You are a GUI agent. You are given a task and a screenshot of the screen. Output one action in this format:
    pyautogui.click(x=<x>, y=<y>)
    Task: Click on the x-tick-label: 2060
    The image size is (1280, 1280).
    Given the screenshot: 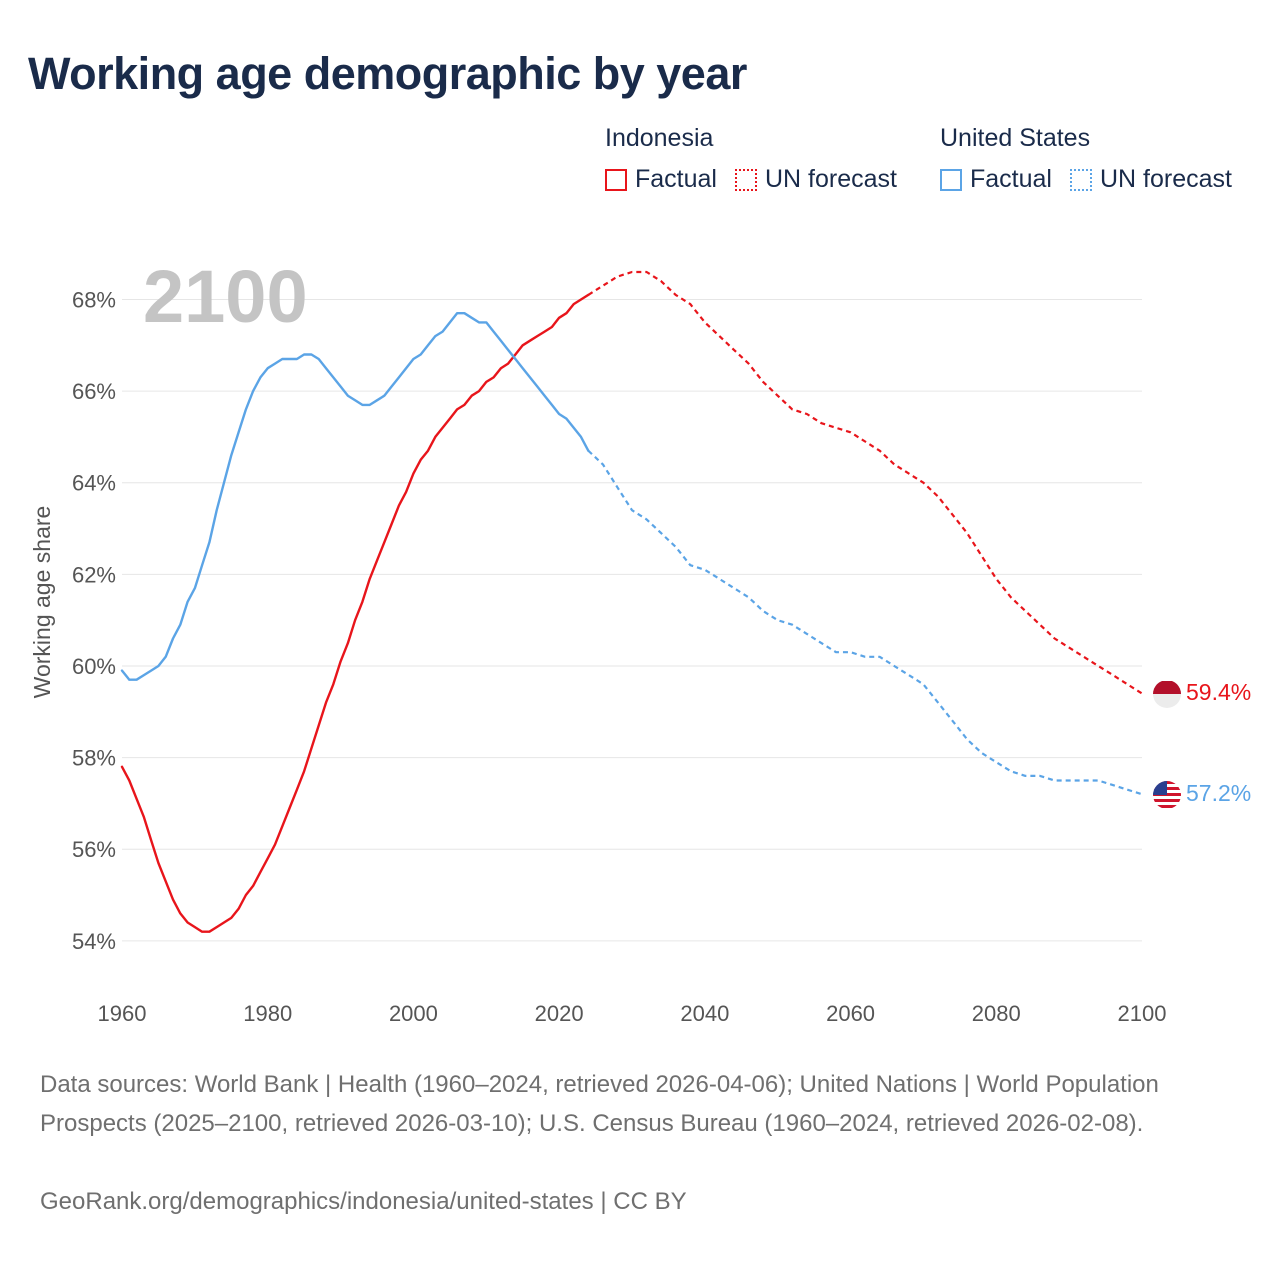 What is the action you would take?
    pyautogui.click(x=850, y=1013)
    